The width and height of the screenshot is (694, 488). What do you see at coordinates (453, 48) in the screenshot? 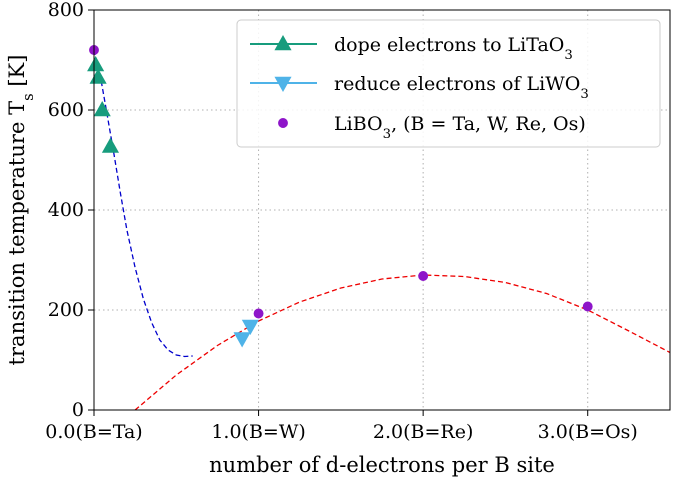
I see `legend-label: dope electrons to LiTaO3` at bounding box center [453, 48].